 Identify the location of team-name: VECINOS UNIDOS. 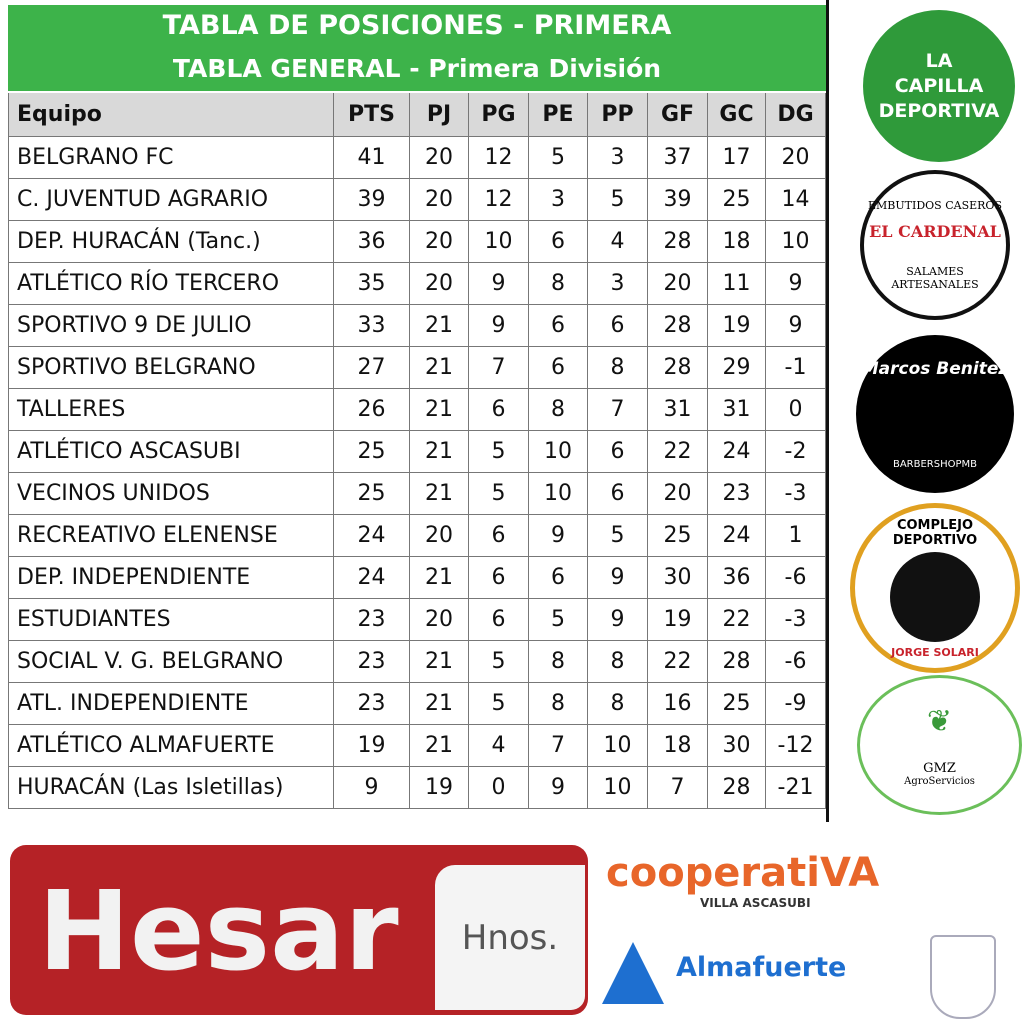
(171, 494).